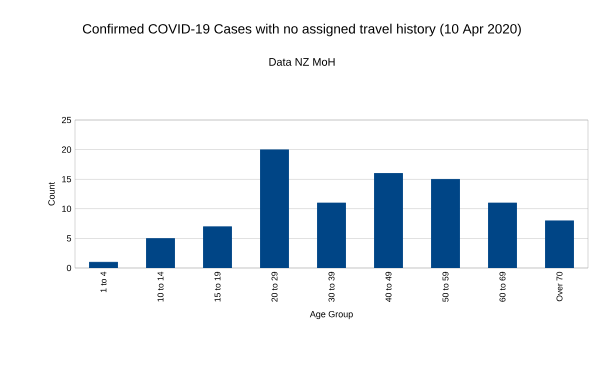 This screenshot has height=370, width=605. I want to click on x-tick-label: 20 to 29, so click(275, 287).